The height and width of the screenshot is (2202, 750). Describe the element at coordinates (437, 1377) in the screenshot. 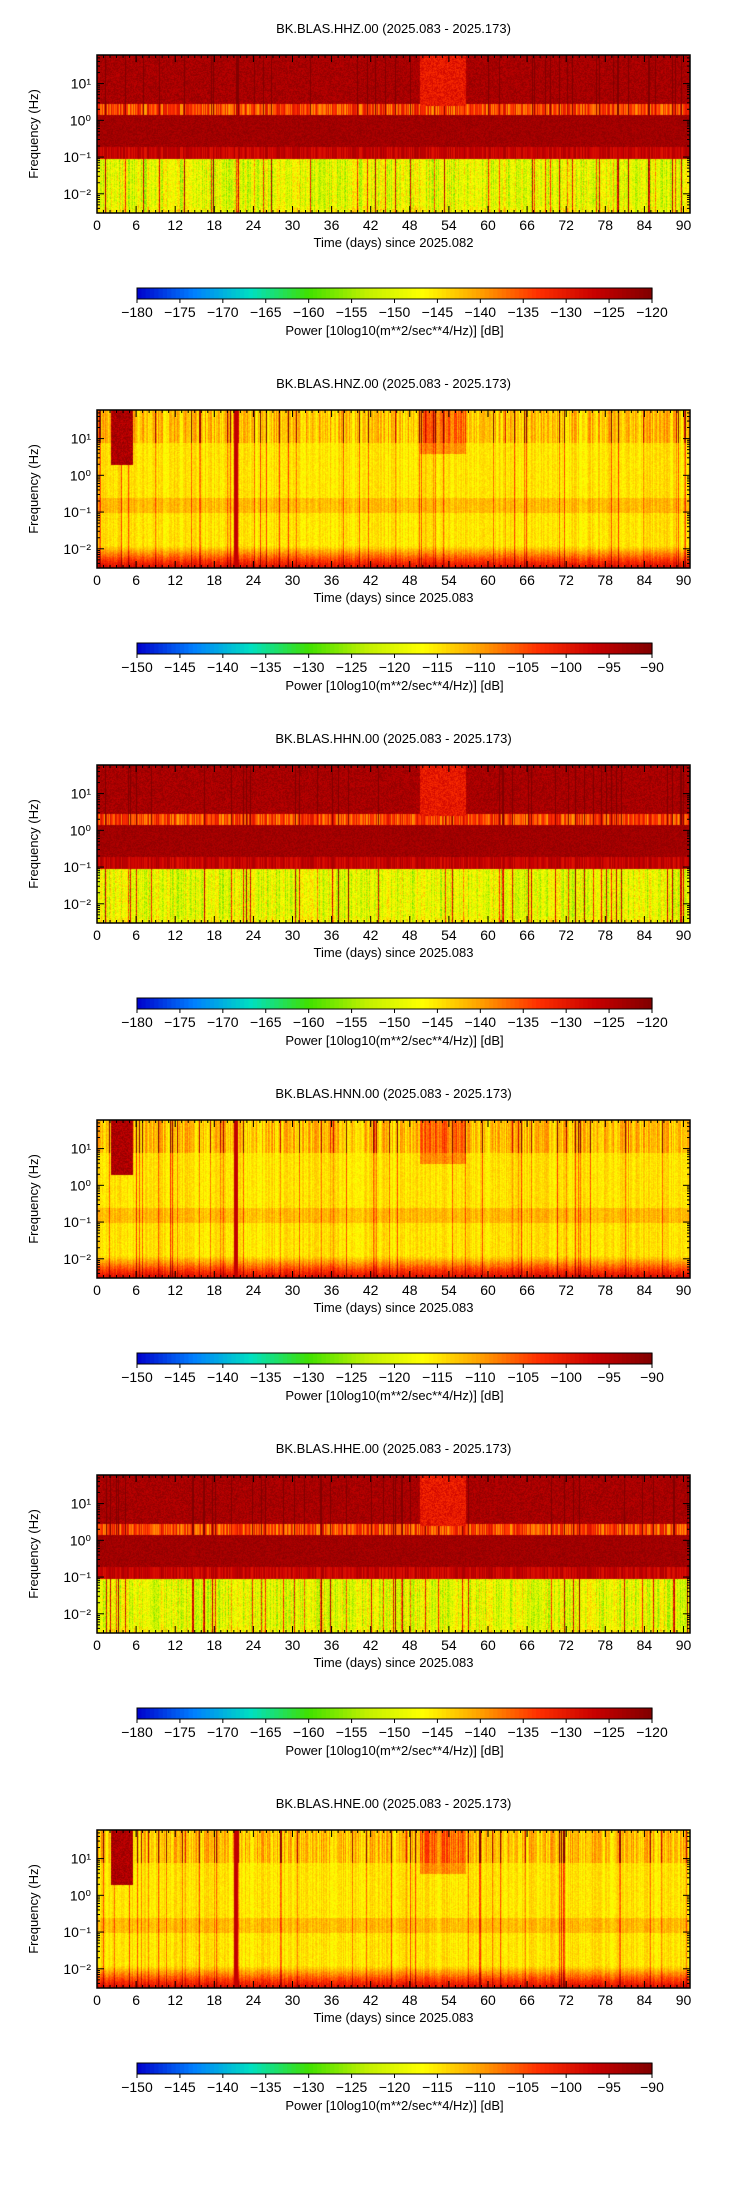

I see `colorbar-tick-label: −115` at that location.